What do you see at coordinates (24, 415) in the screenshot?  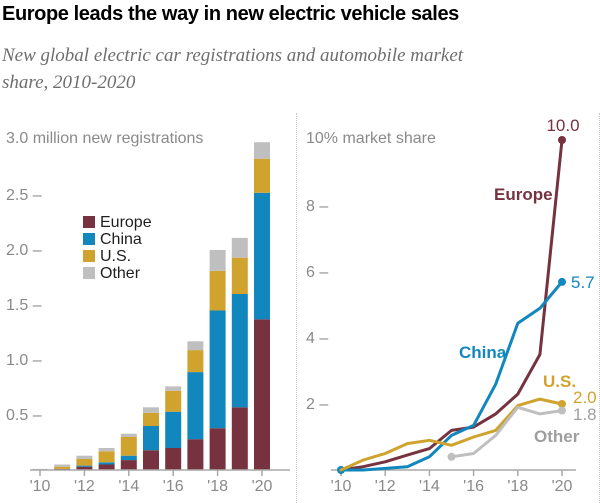 I see `y-tick-label-0.5: 0.5 –` at bounding box center [24, 415].